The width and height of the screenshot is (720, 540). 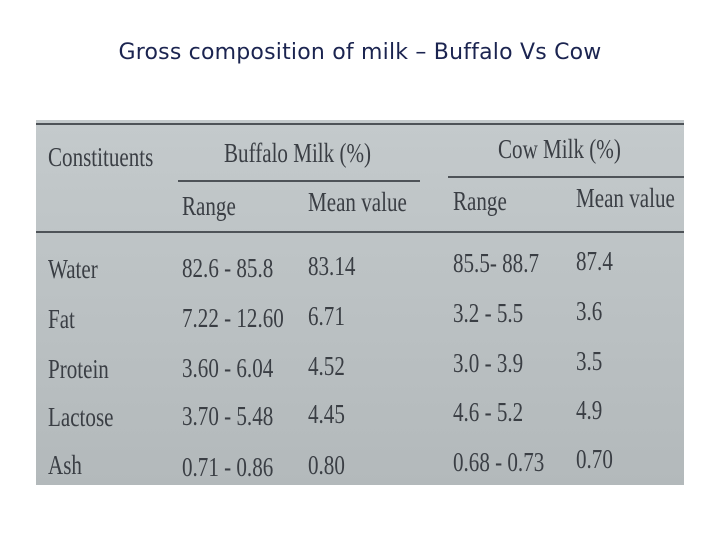 I want to click on row-name: Ash, so click(x=65, y=465).